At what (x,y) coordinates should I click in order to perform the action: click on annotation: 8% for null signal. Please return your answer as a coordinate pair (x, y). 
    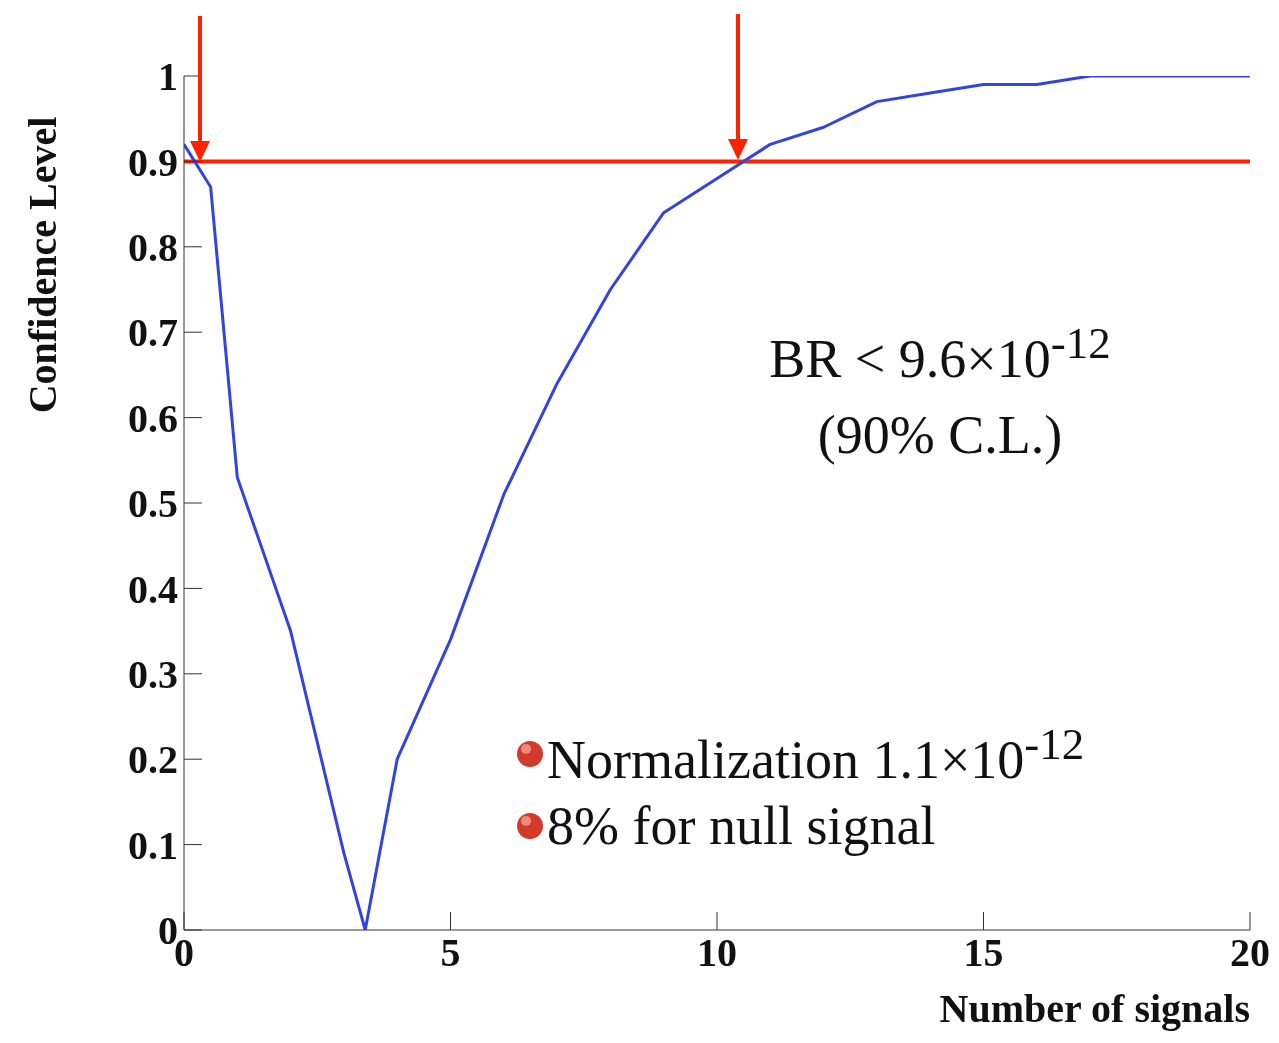
    Looking at the image, I should click on (741, 826).